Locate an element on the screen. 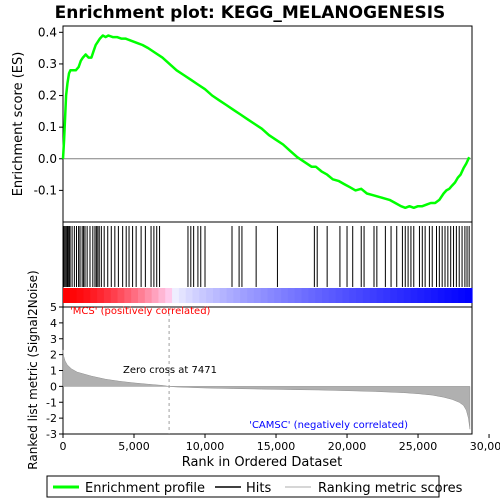 The image size is (500, 500). x-tick-label: 20,000 is located at coordinates (347, 446).